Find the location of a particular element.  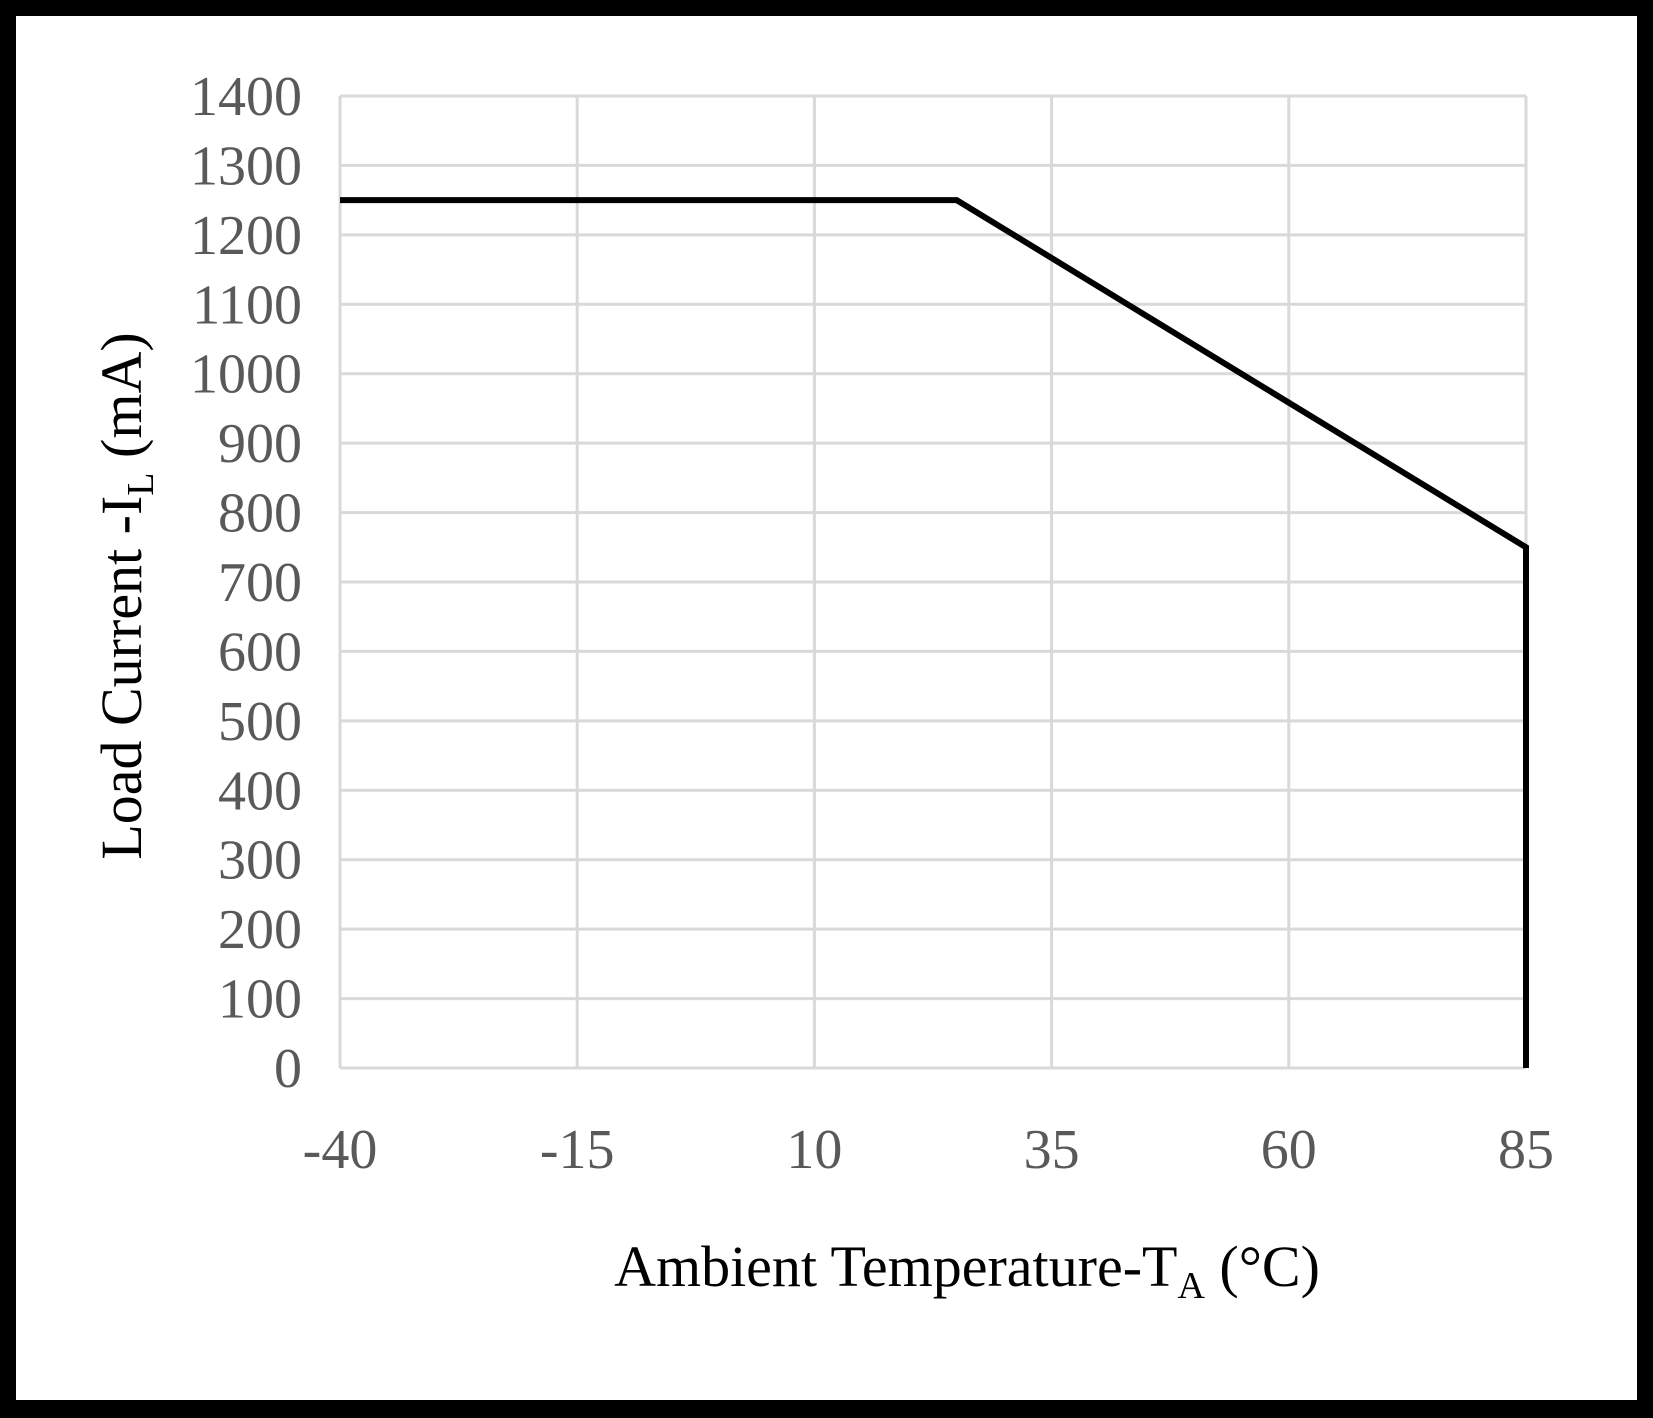

x-tick-label-0: -40 is located at coordinates (340, 1150).